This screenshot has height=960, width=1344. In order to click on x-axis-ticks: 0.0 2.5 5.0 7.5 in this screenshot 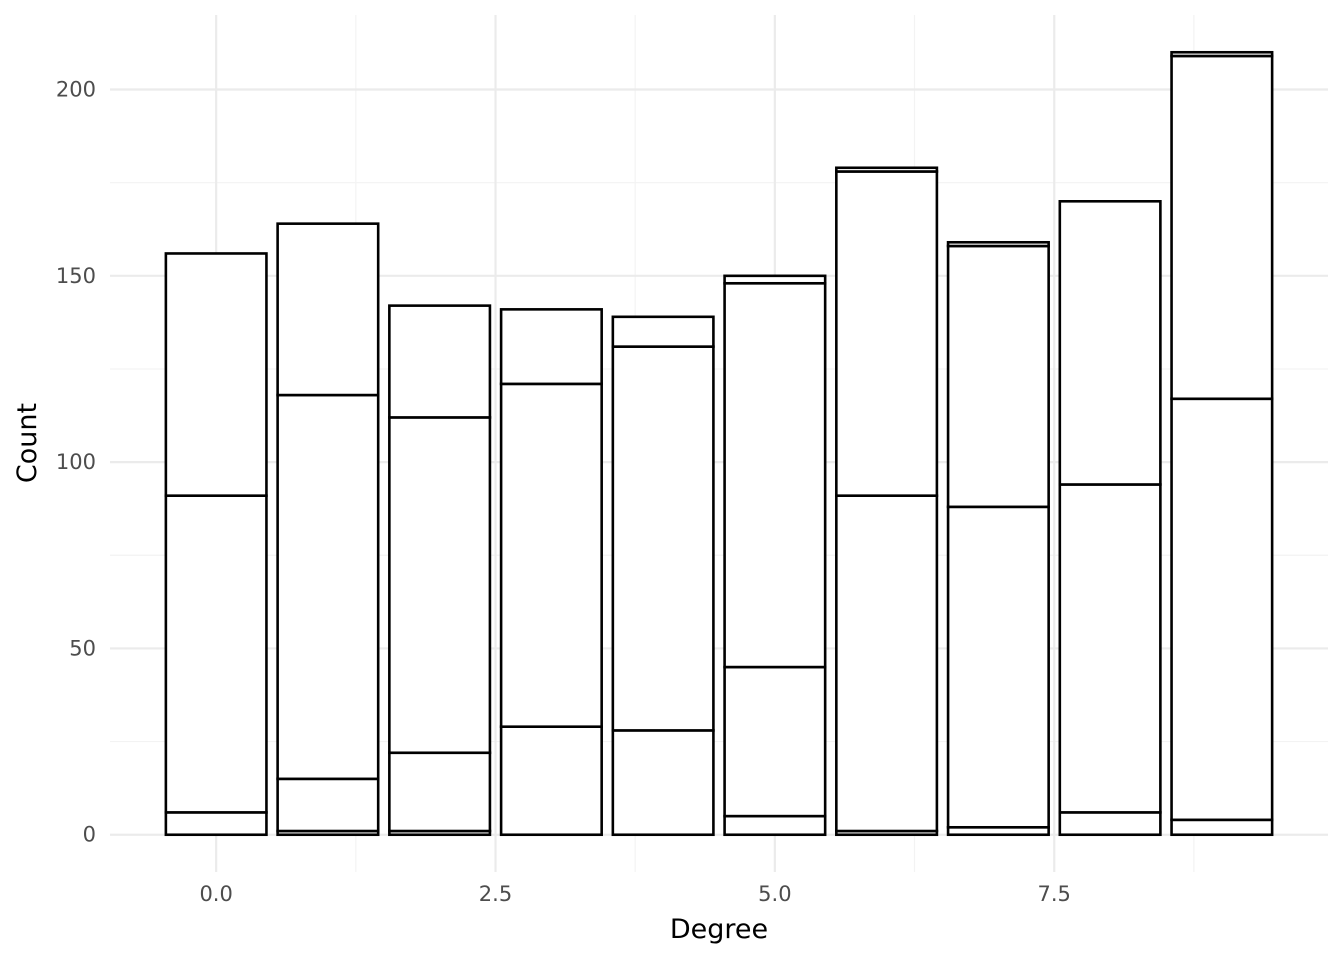, I will do `click(634, 894)`.